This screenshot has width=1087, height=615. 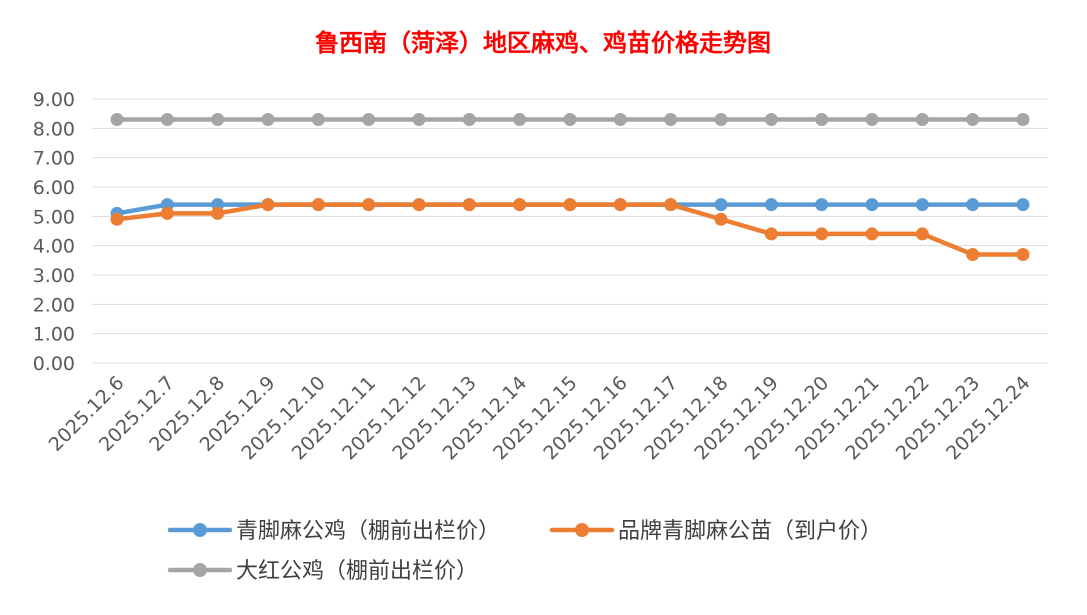 What do you see at coordinates (54, 247) in the screenshot?
I see `y-tick-label: 4.00` at bounding box center [54, 247].